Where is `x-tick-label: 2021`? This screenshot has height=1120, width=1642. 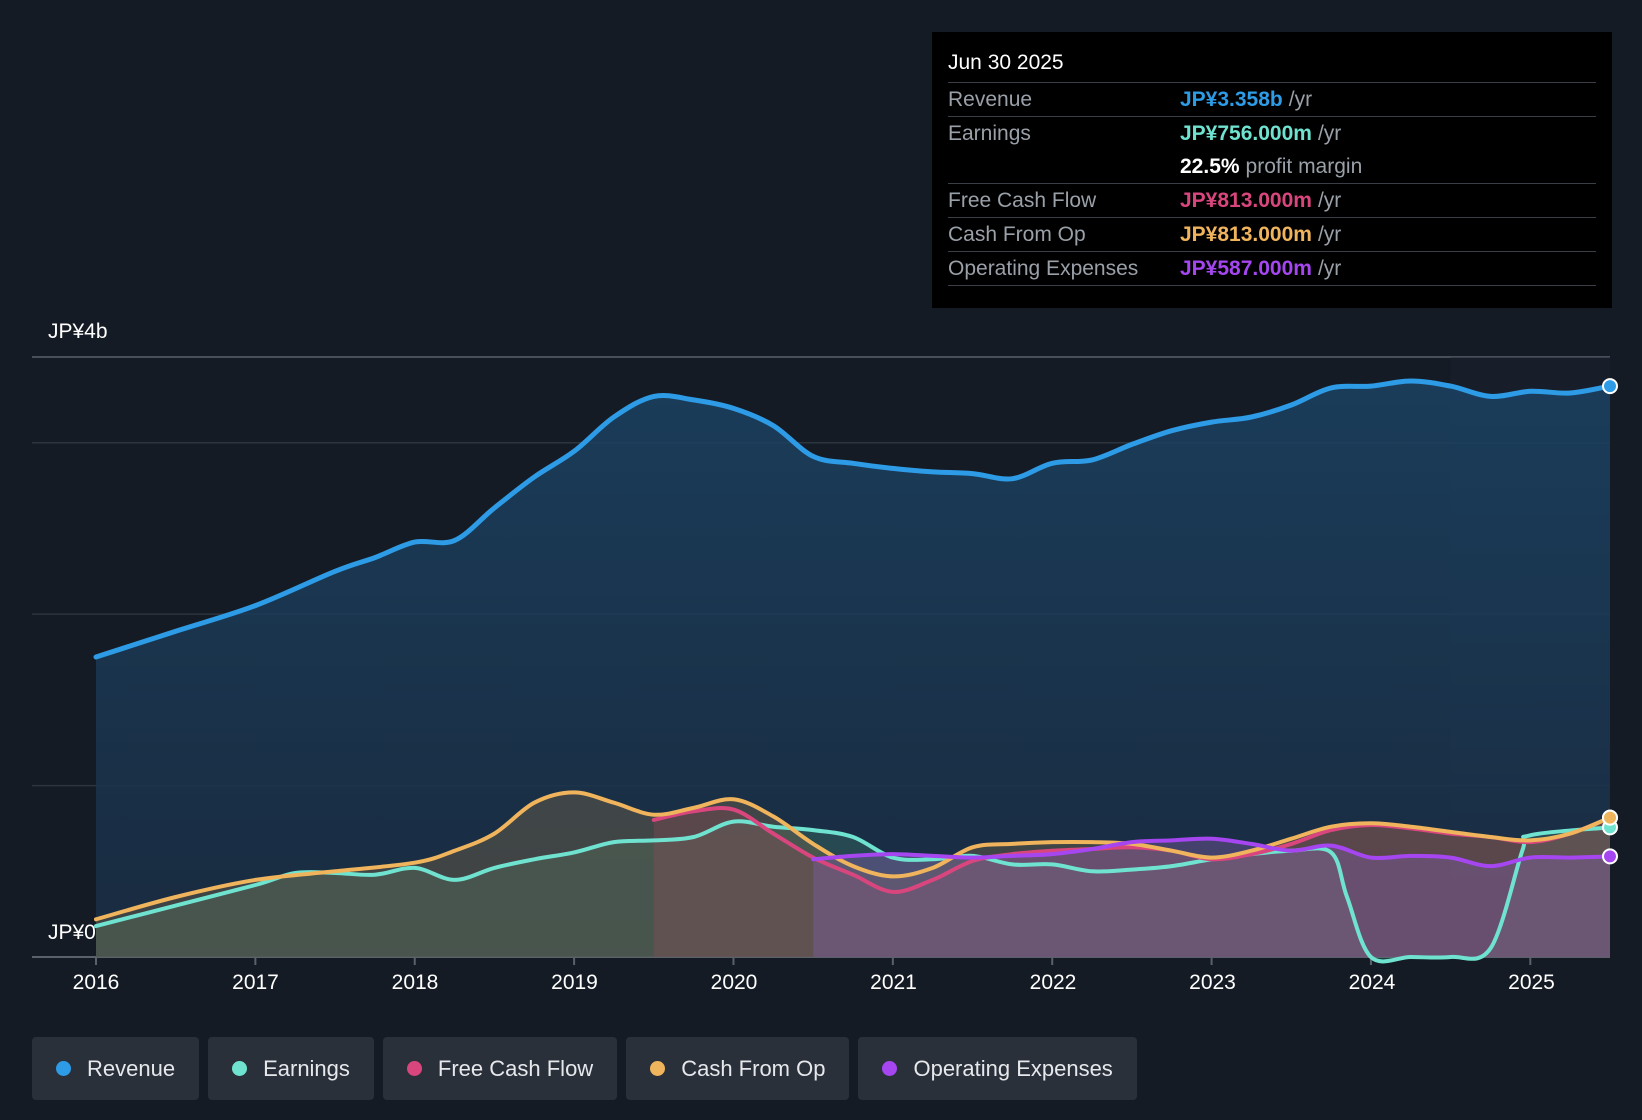 x-tick-label: 2021 is located at coordinates (893, 982).